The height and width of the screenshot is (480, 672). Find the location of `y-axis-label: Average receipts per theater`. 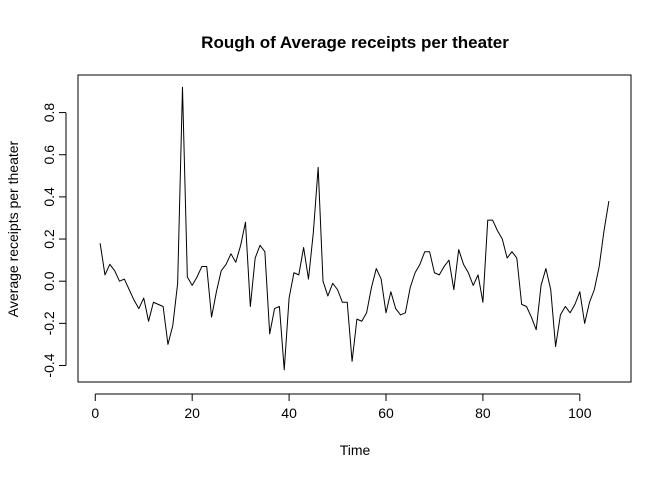

y-axis-label: Average receipts per theater is located at coordinates (13, 228).